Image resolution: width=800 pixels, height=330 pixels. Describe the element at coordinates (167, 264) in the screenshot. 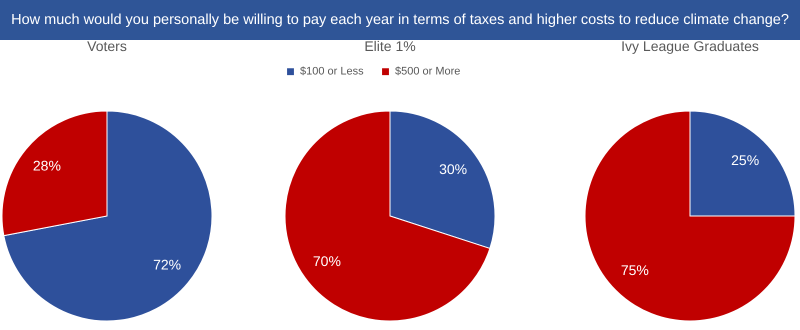

I see `data-label: 72%` at that location.